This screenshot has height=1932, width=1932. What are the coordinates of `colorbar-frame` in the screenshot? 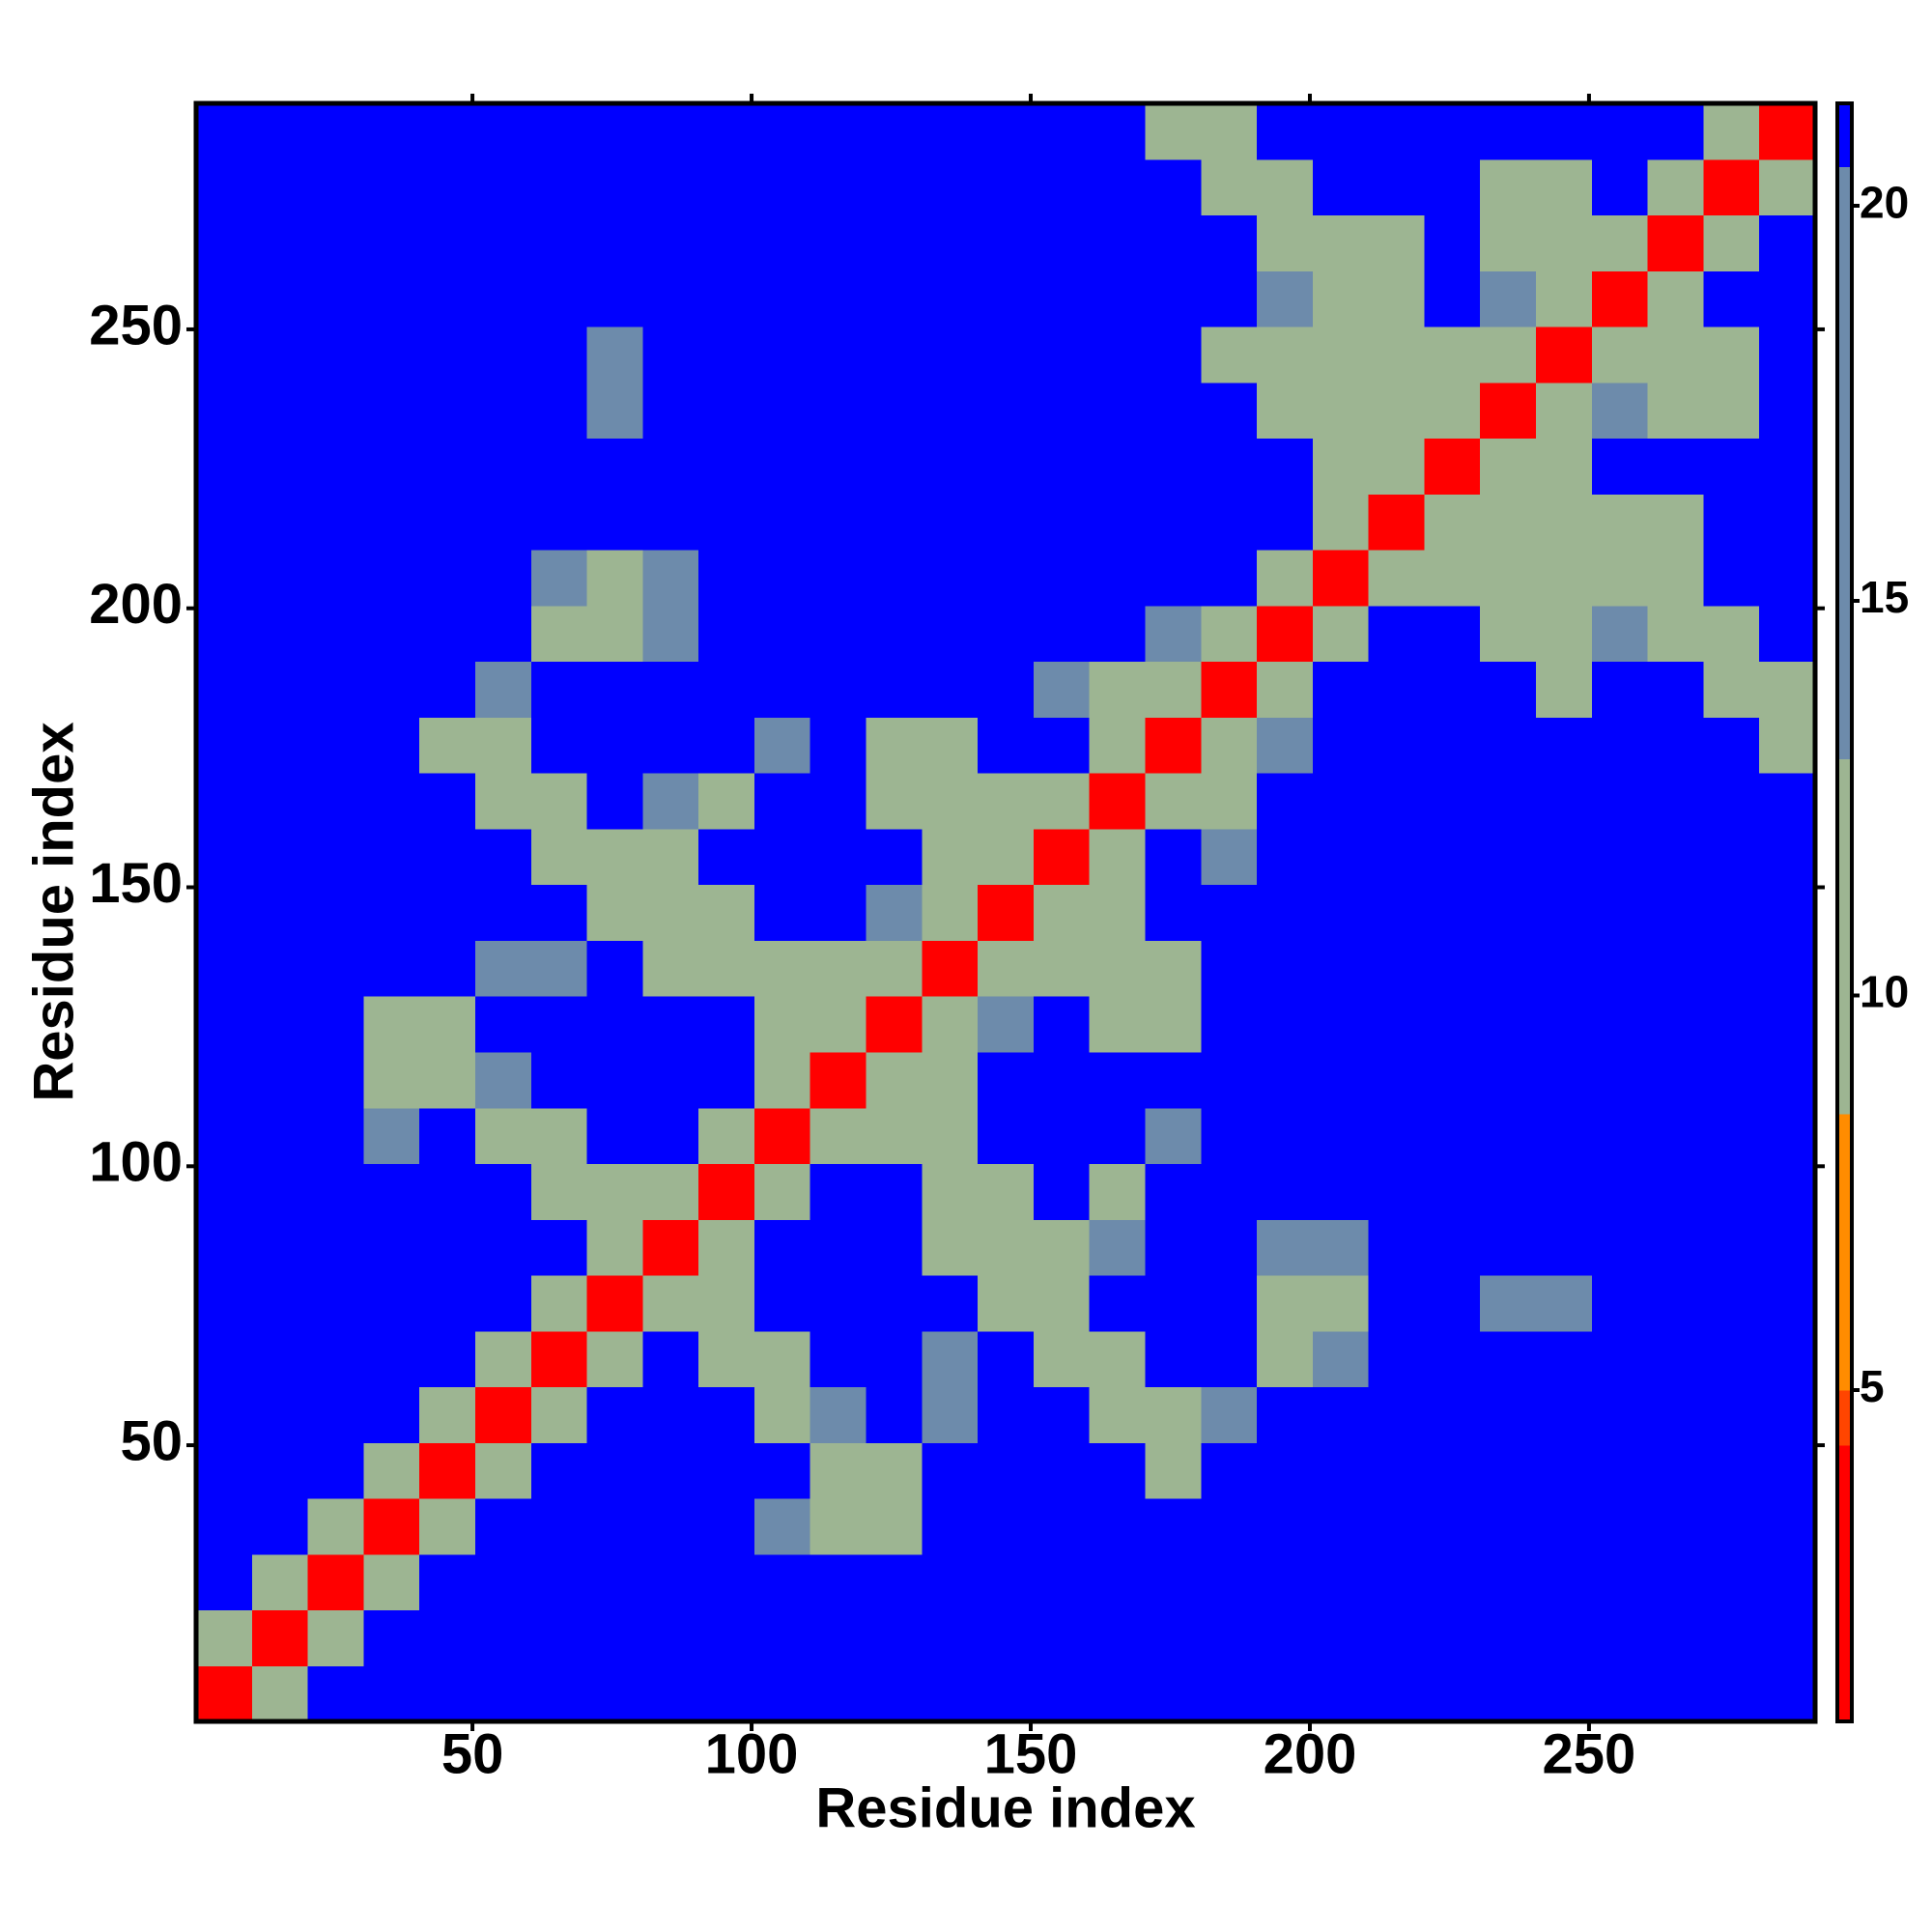 It's located at (1844, 912).